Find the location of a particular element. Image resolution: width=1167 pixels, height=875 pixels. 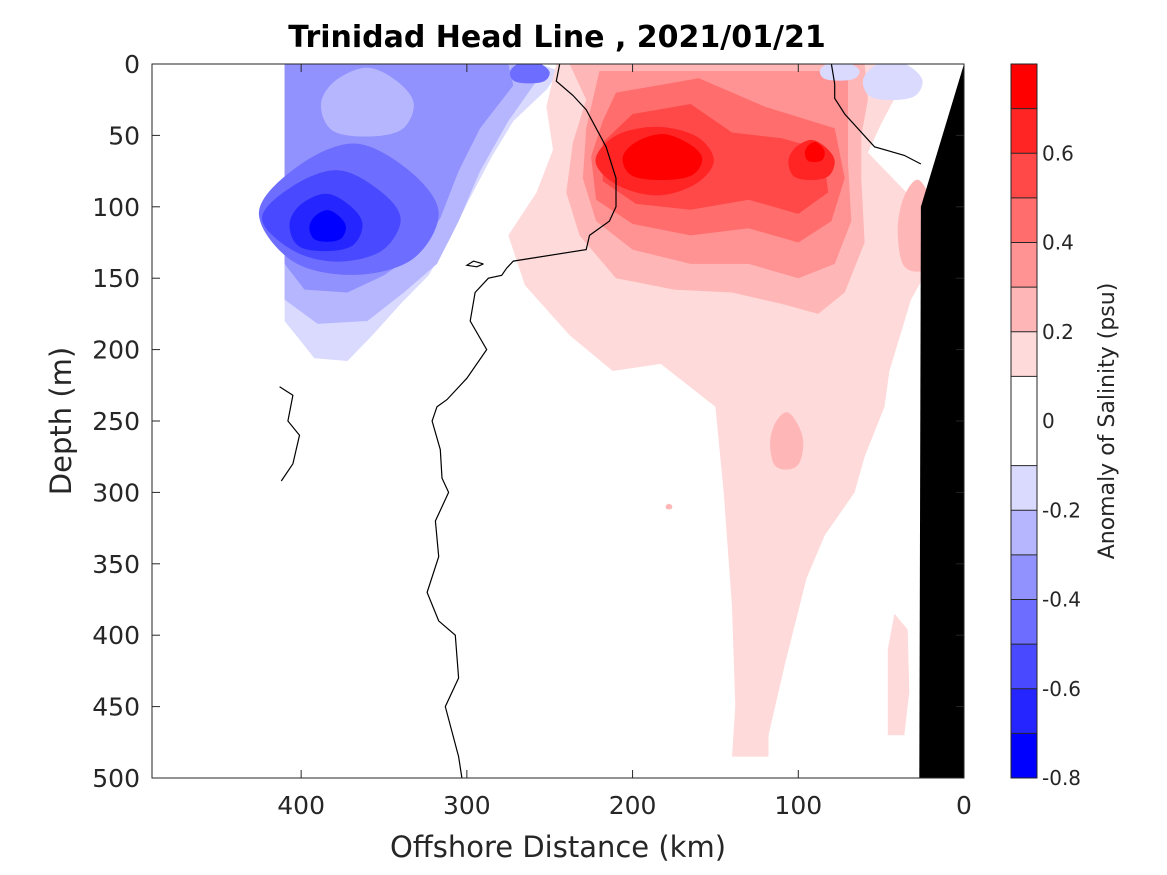

x-tick-label: 100 is located at coordinates (798, 805).